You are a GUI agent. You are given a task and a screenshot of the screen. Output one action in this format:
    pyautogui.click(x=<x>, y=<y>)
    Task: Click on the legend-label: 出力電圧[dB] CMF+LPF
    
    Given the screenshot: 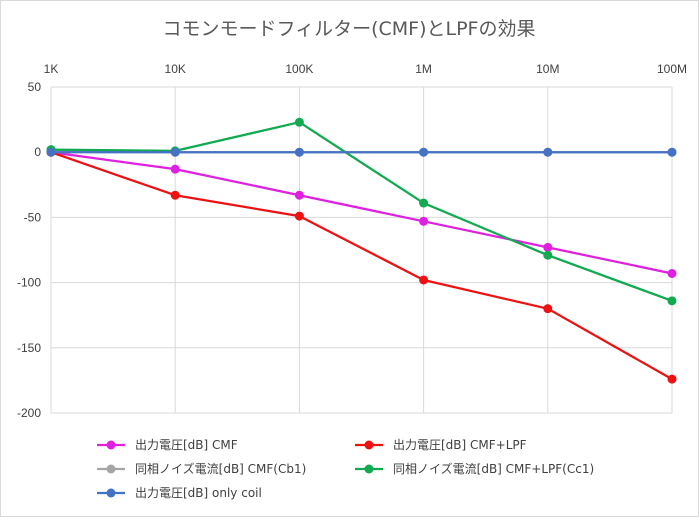 What is the action you would take?
    pyautogui.click(x=460, y=445)
    